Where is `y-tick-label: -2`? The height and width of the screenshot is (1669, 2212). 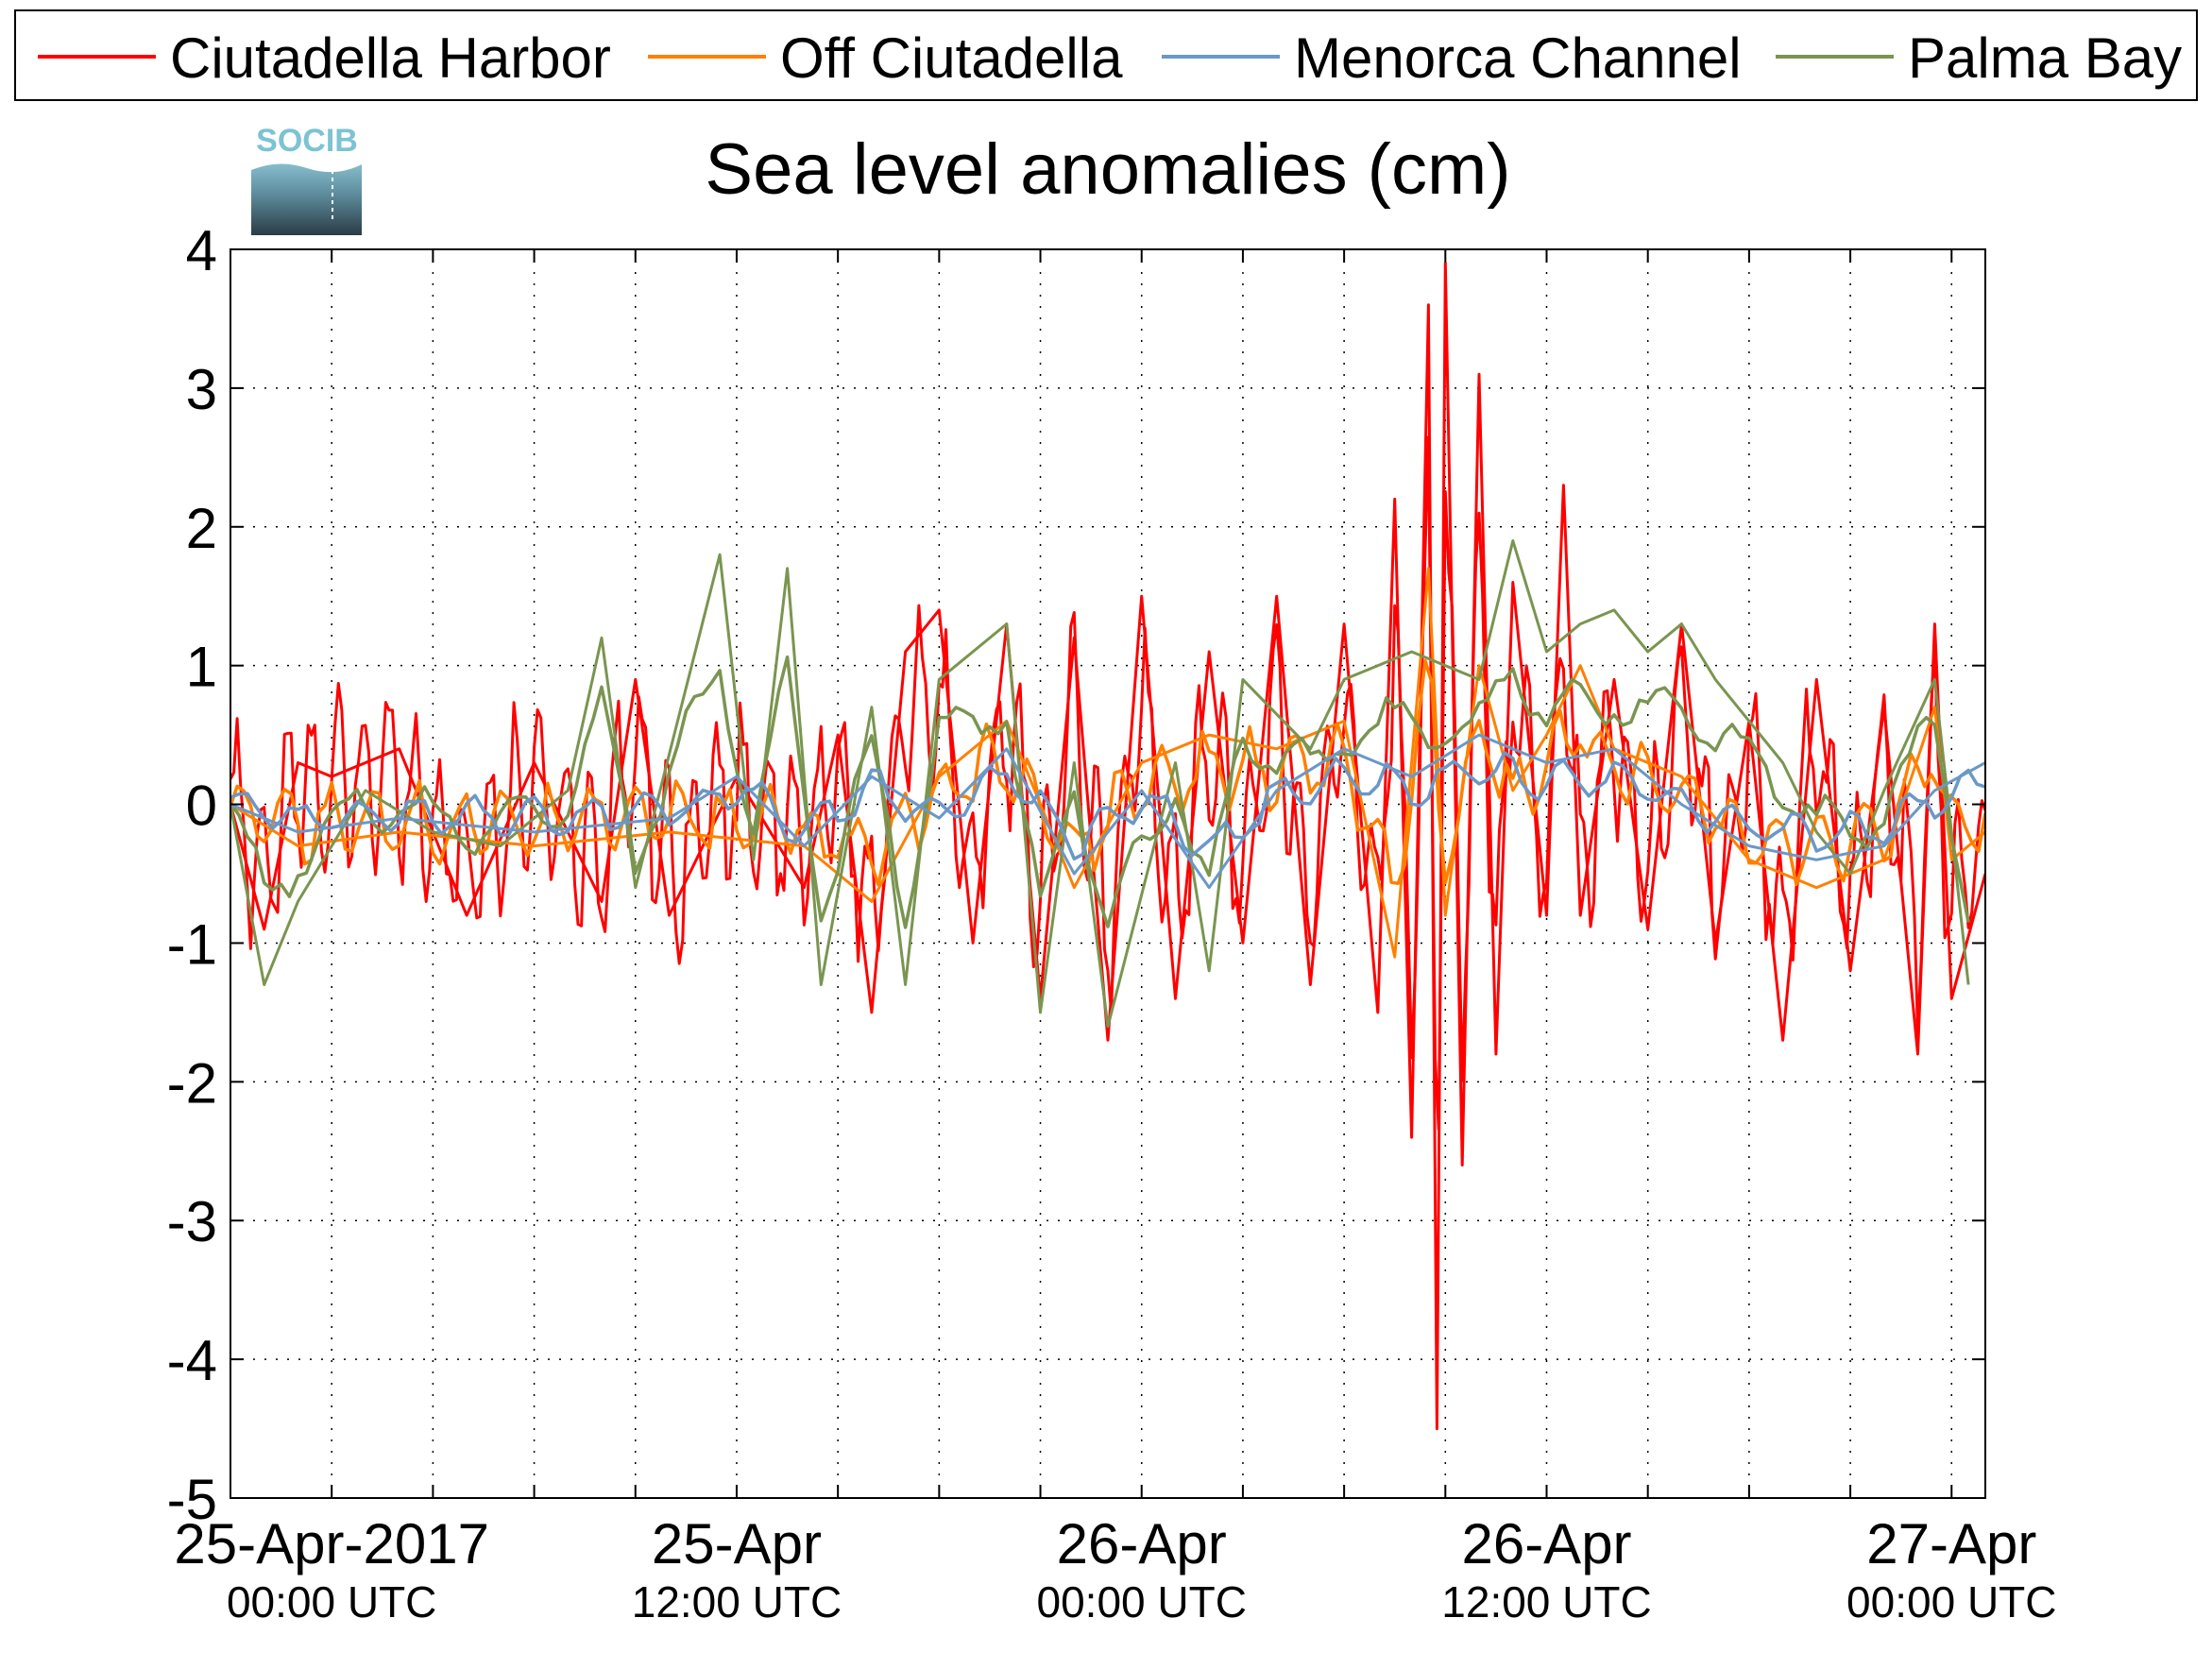 y-tick-label: -2 is located at coordinates (192, 1083).